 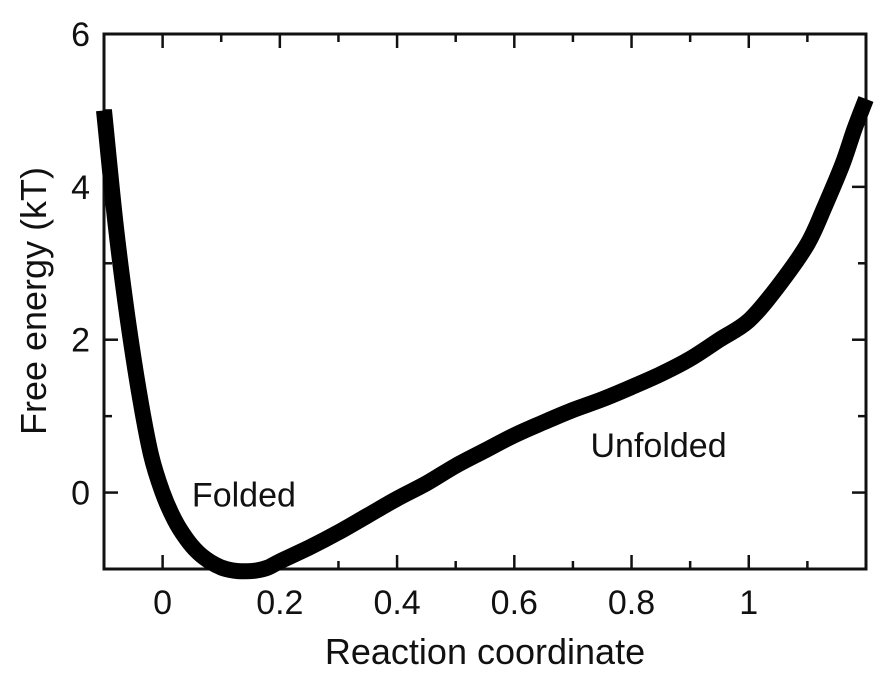 What do you see at coordinates (396, 603) in the screenshot?
I see `x-tick-label: 0.4` at bounding box center [396, 603].